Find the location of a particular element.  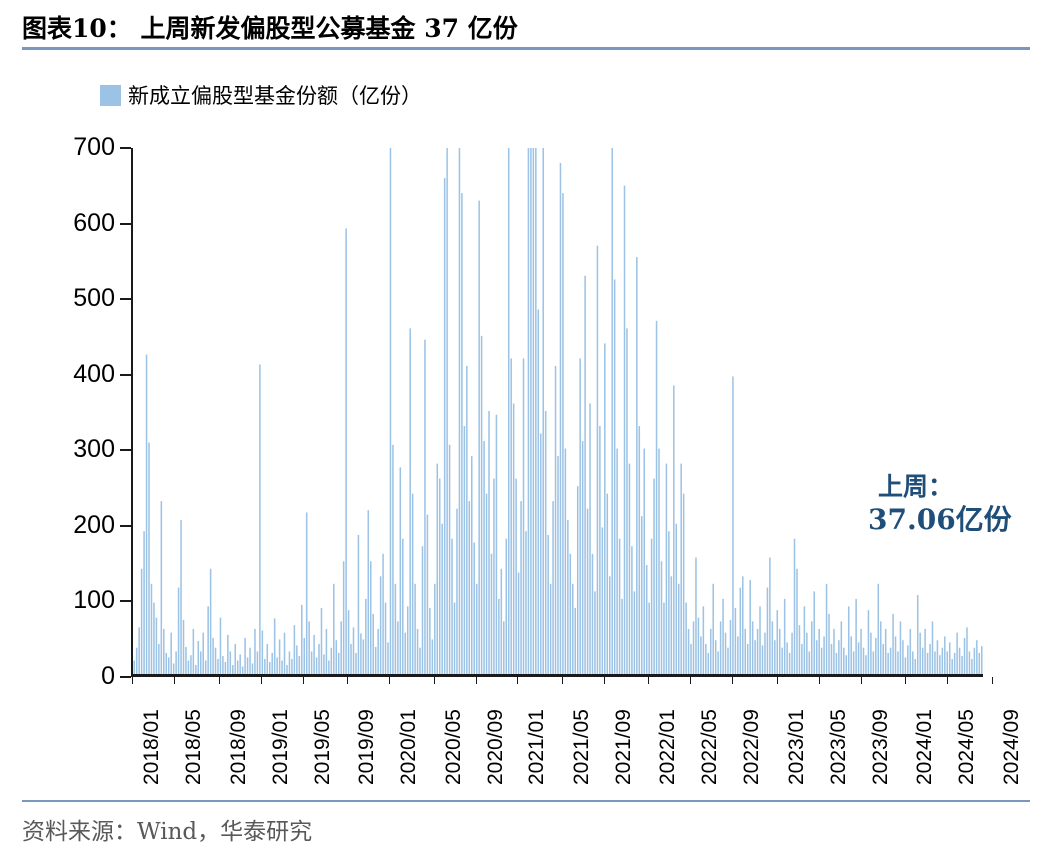

y-tick-label: 200 is located at coordinates (94, 524).